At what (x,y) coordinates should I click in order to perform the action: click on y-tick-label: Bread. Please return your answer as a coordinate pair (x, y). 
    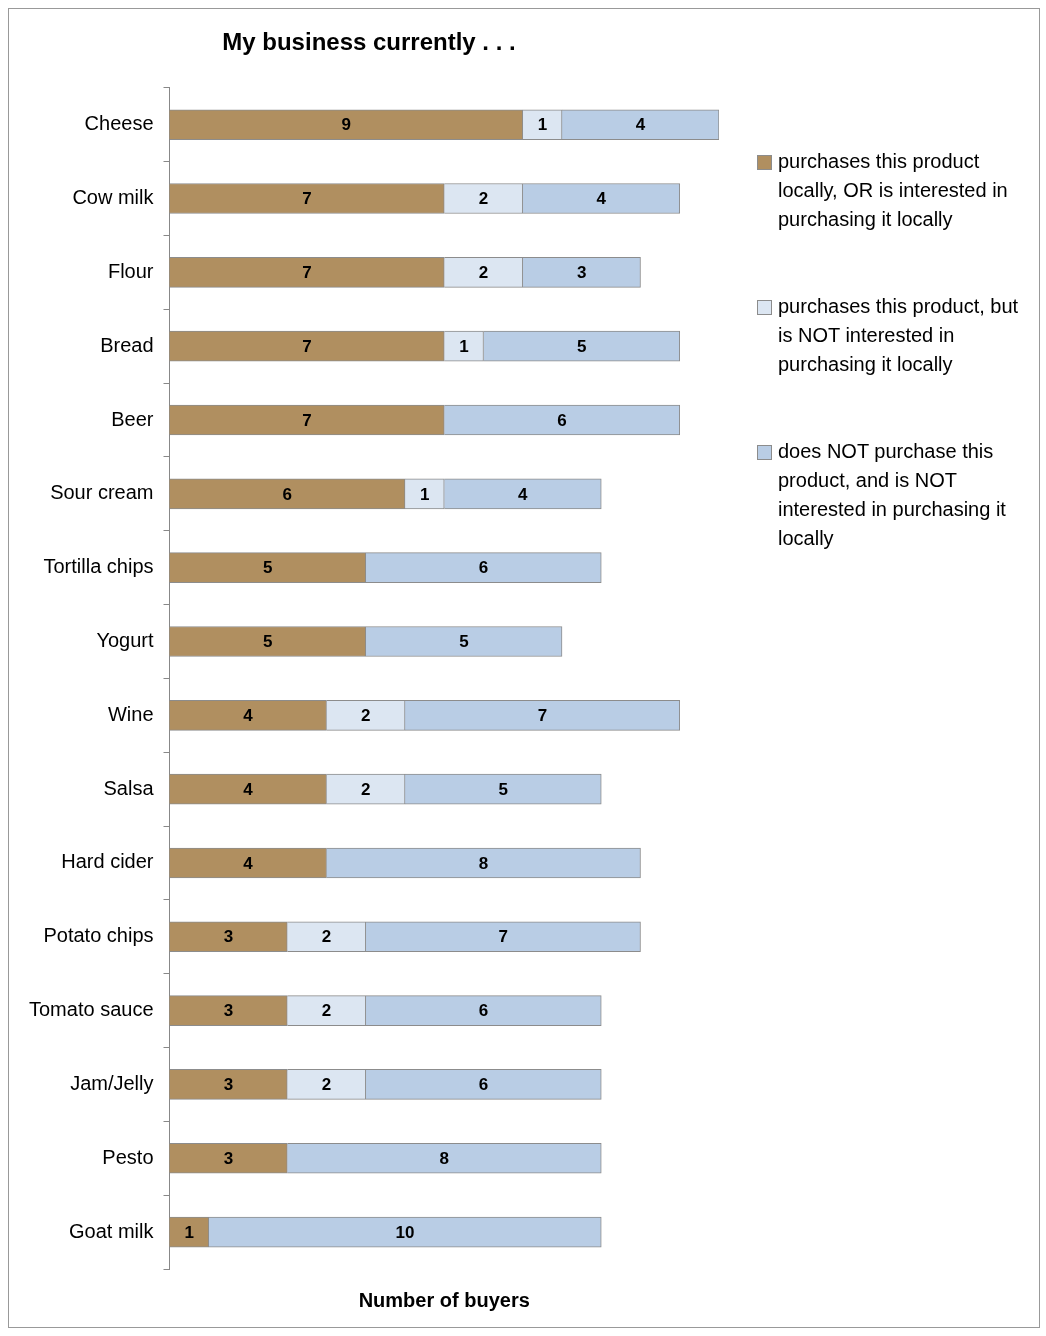
    Looking at the image, I should click on (127, 344).